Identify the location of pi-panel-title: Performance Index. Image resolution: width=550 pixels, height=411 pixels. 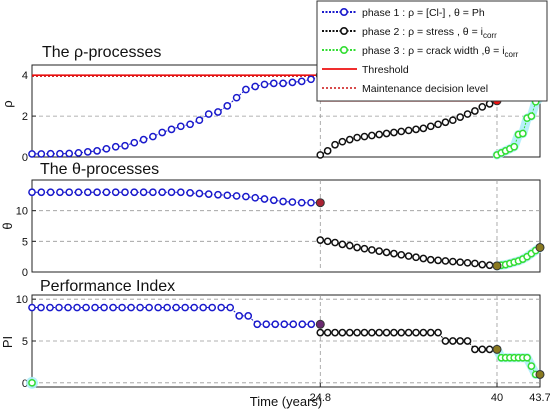
(107, 286).